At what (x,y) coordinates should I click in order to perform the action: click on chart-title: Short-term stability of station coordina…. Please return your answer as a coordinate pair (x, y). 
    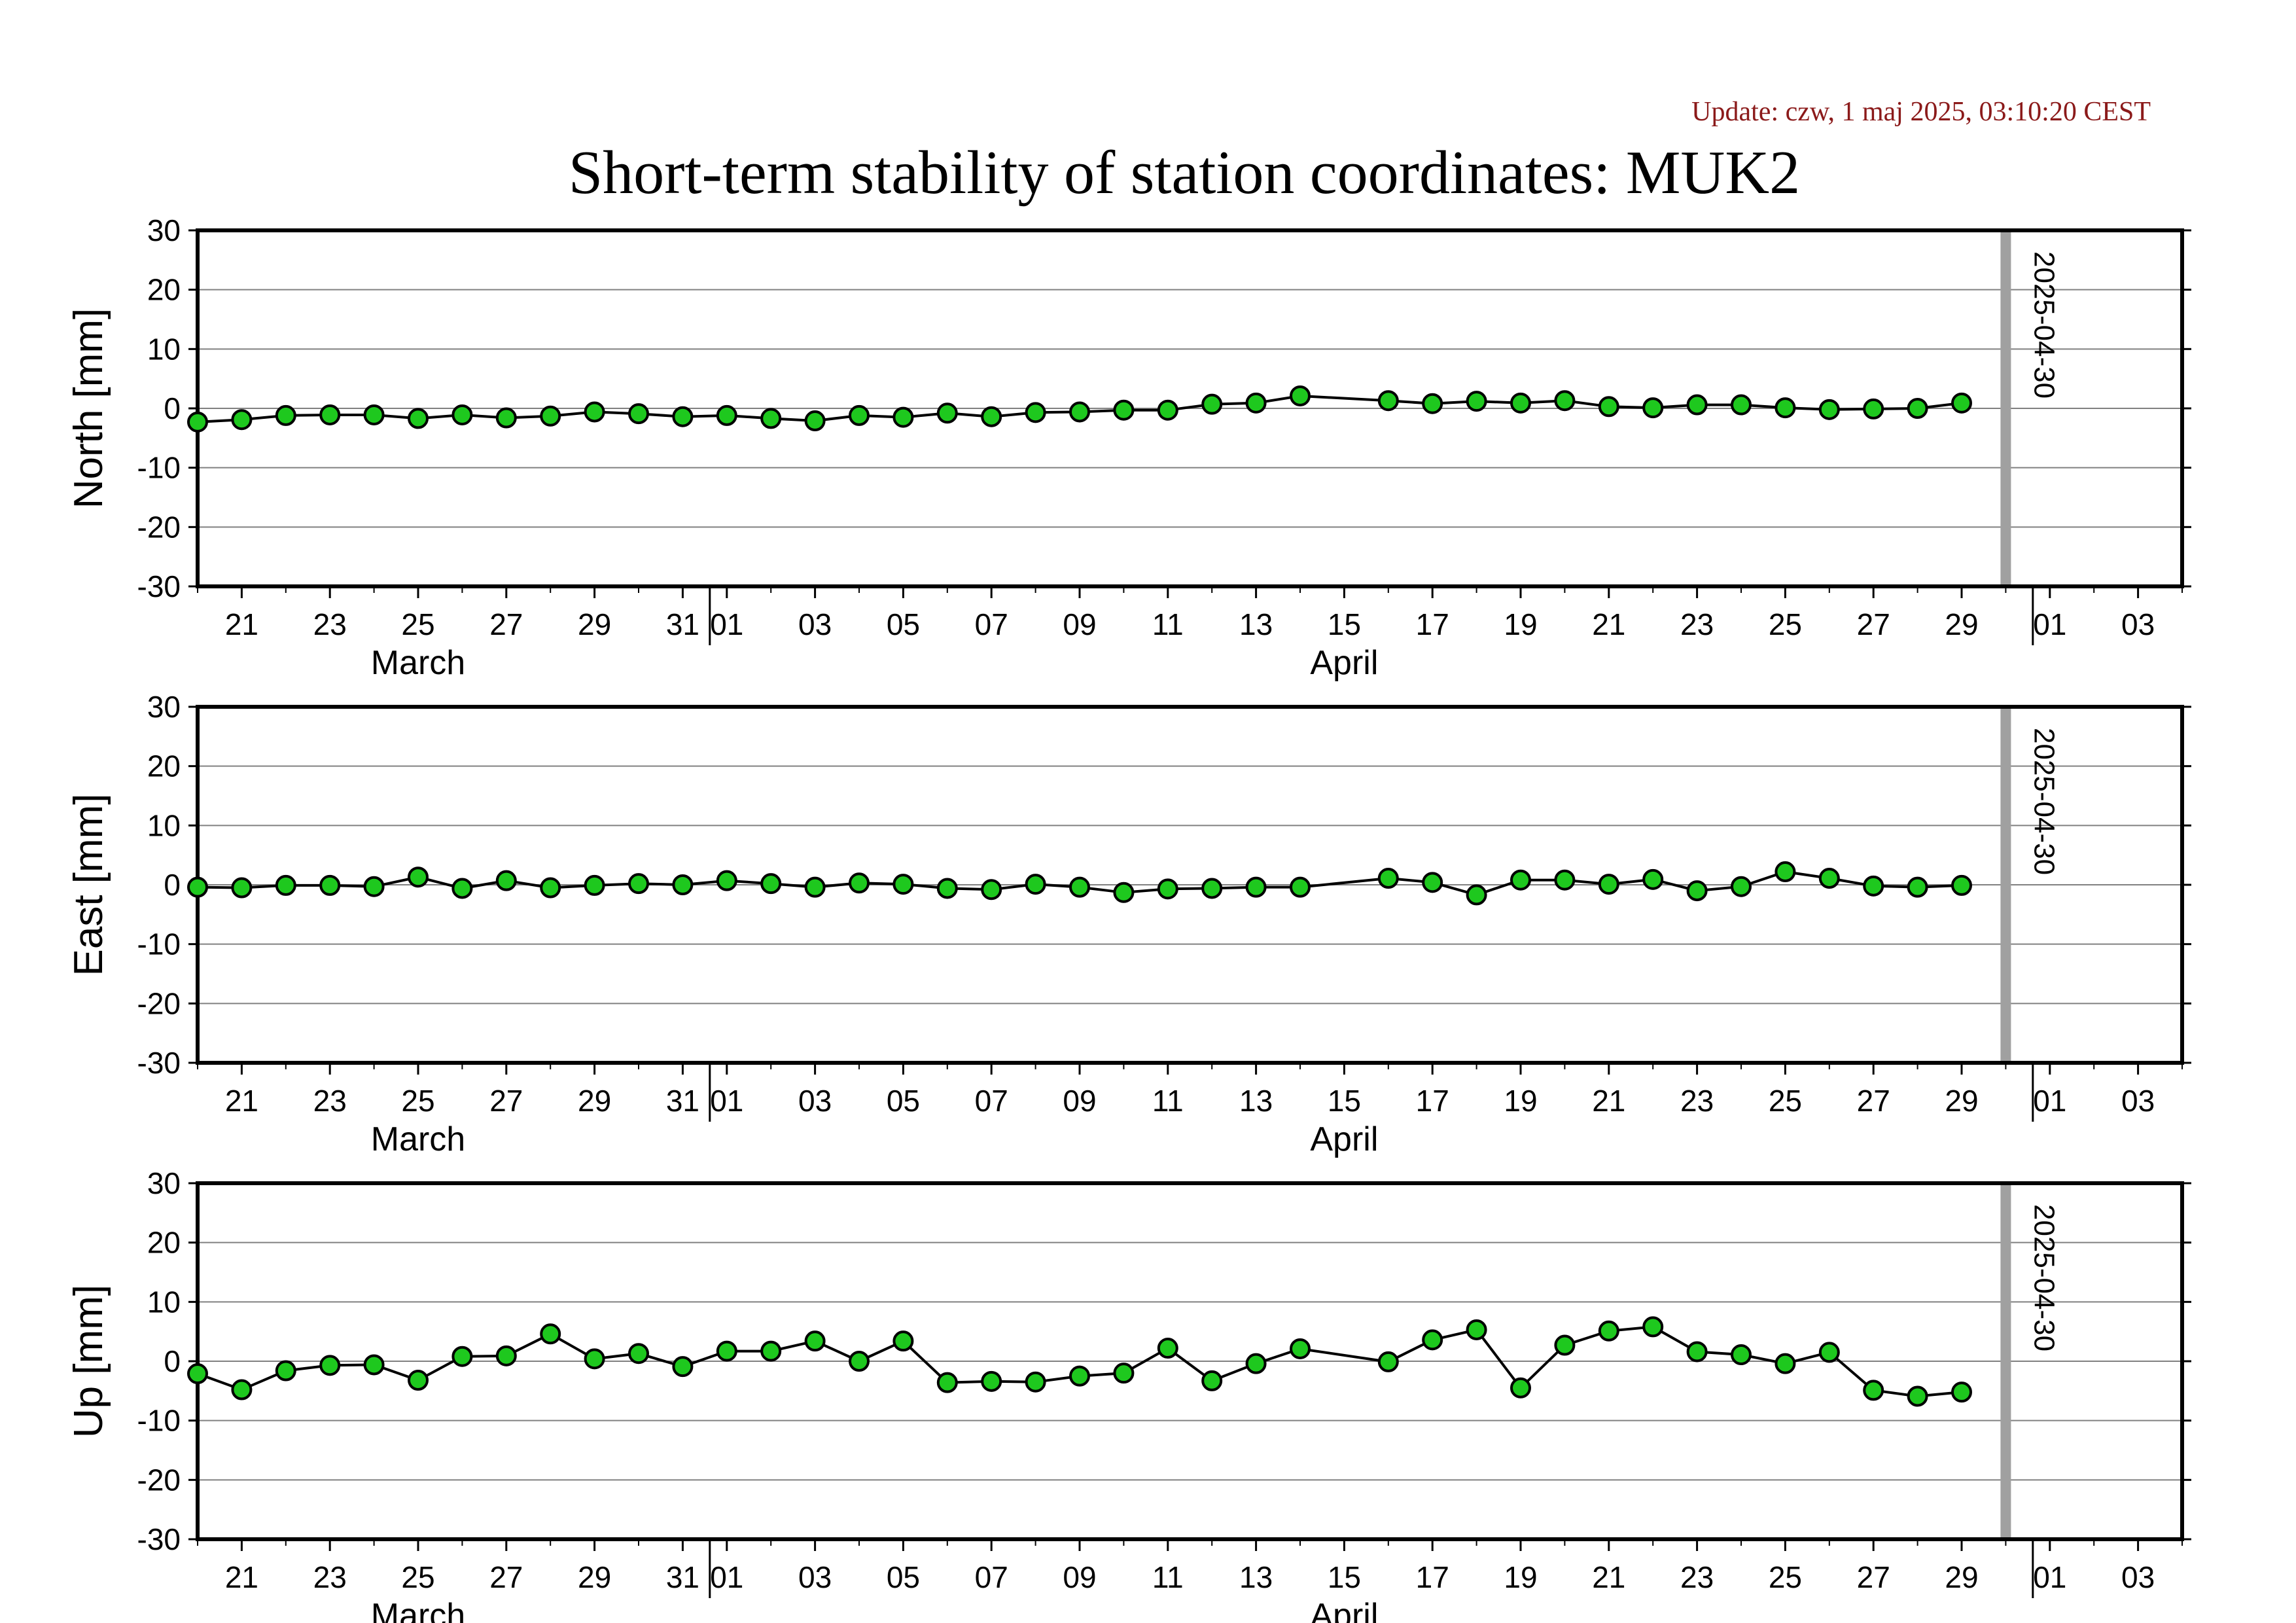
    Looking at the image, I should click on (1184, 173).